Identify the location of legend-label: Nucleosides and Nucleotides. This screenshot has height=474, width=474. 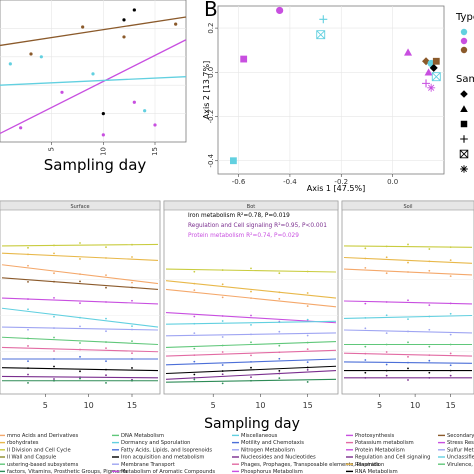
(278, 458).